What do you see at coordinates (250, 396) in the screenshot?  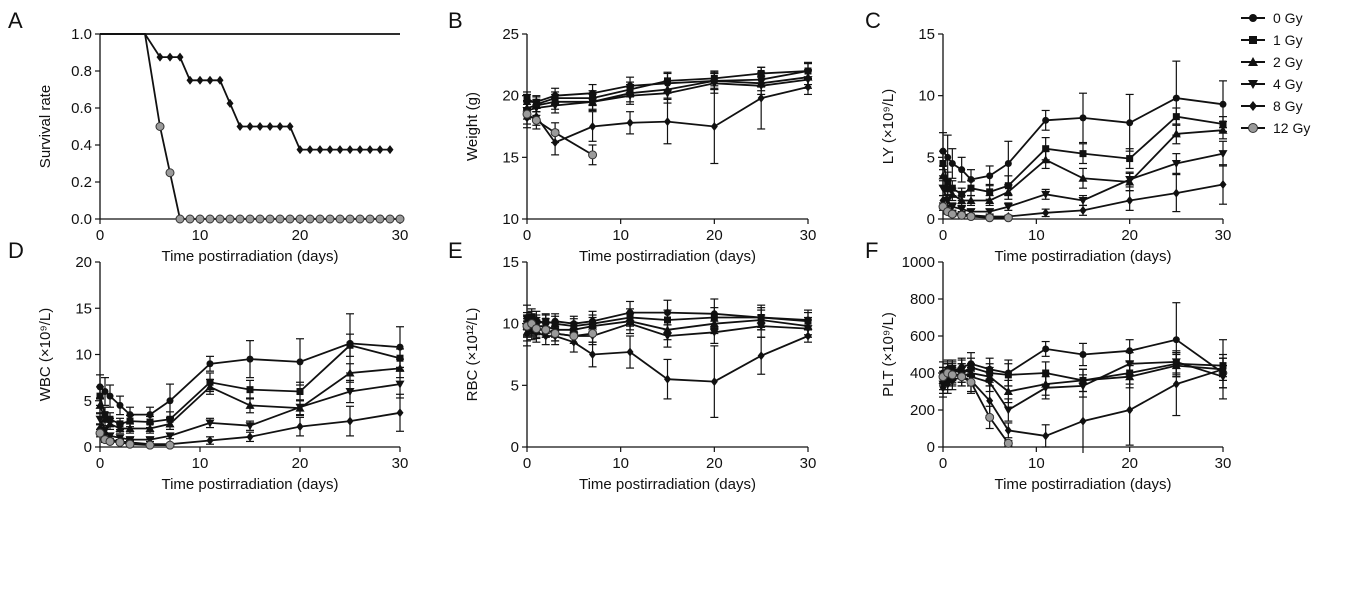 I see `series-2gy` at bounding box center [250, 396].